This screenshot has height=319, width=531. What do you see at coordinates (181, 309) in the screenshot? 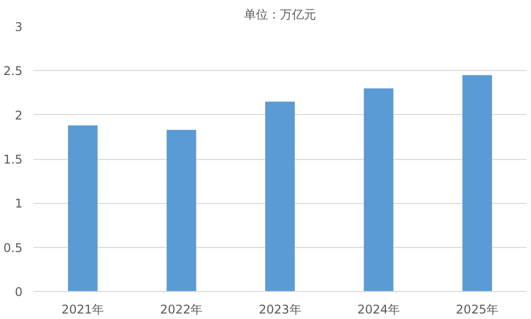
I see `x-tick-label: 2022年` at bounding box center [181, 309].